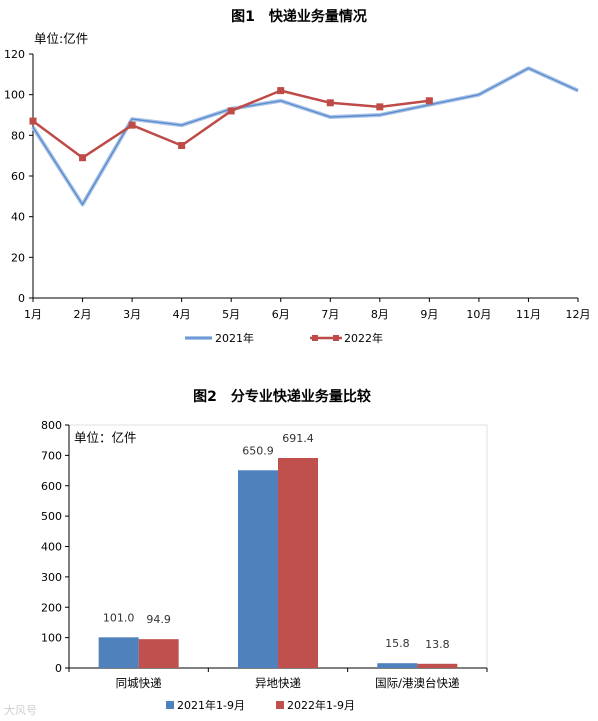  What do you see at coordinates (278, 683) in the screenshot?
I see `chart2-category-label: 异地快递` at bounding box center [278, 683].